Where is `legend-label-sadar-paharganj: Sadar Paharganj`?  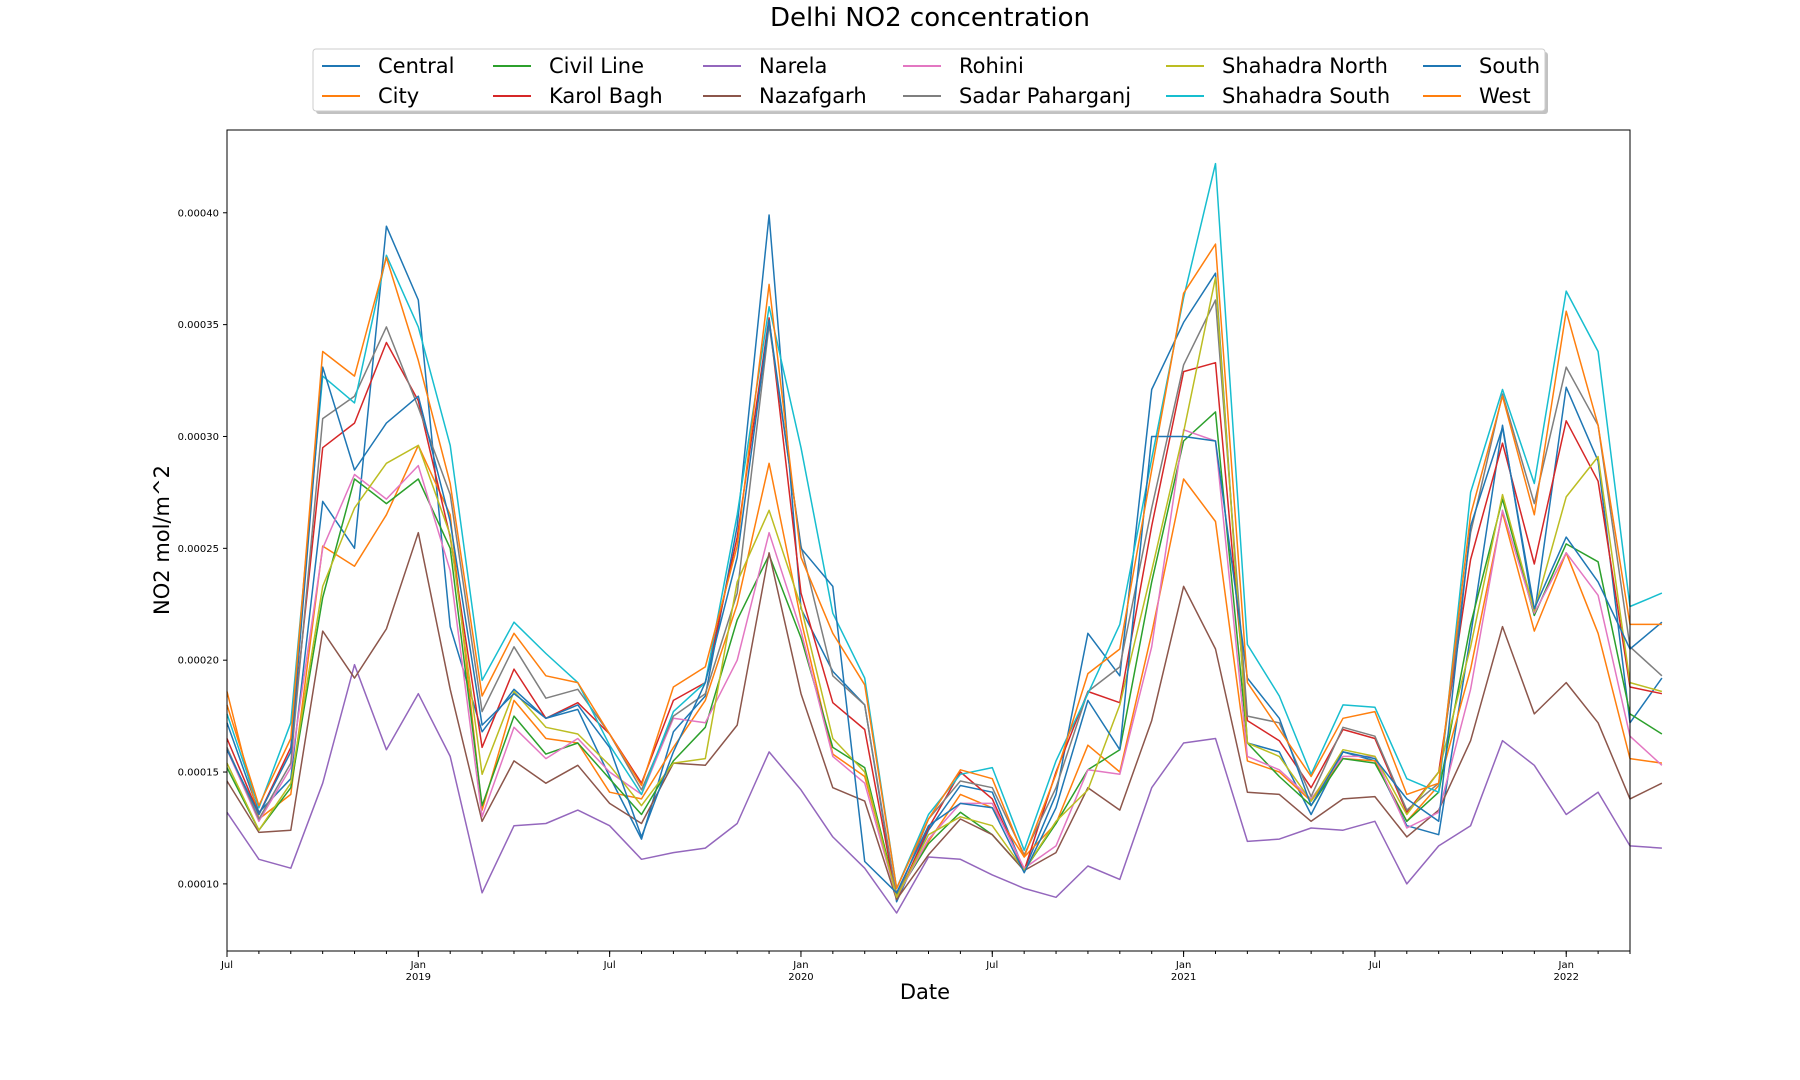 legend-label-sadar-paharganj: Sadar Paharganj is located at coordinates (1045, 96).